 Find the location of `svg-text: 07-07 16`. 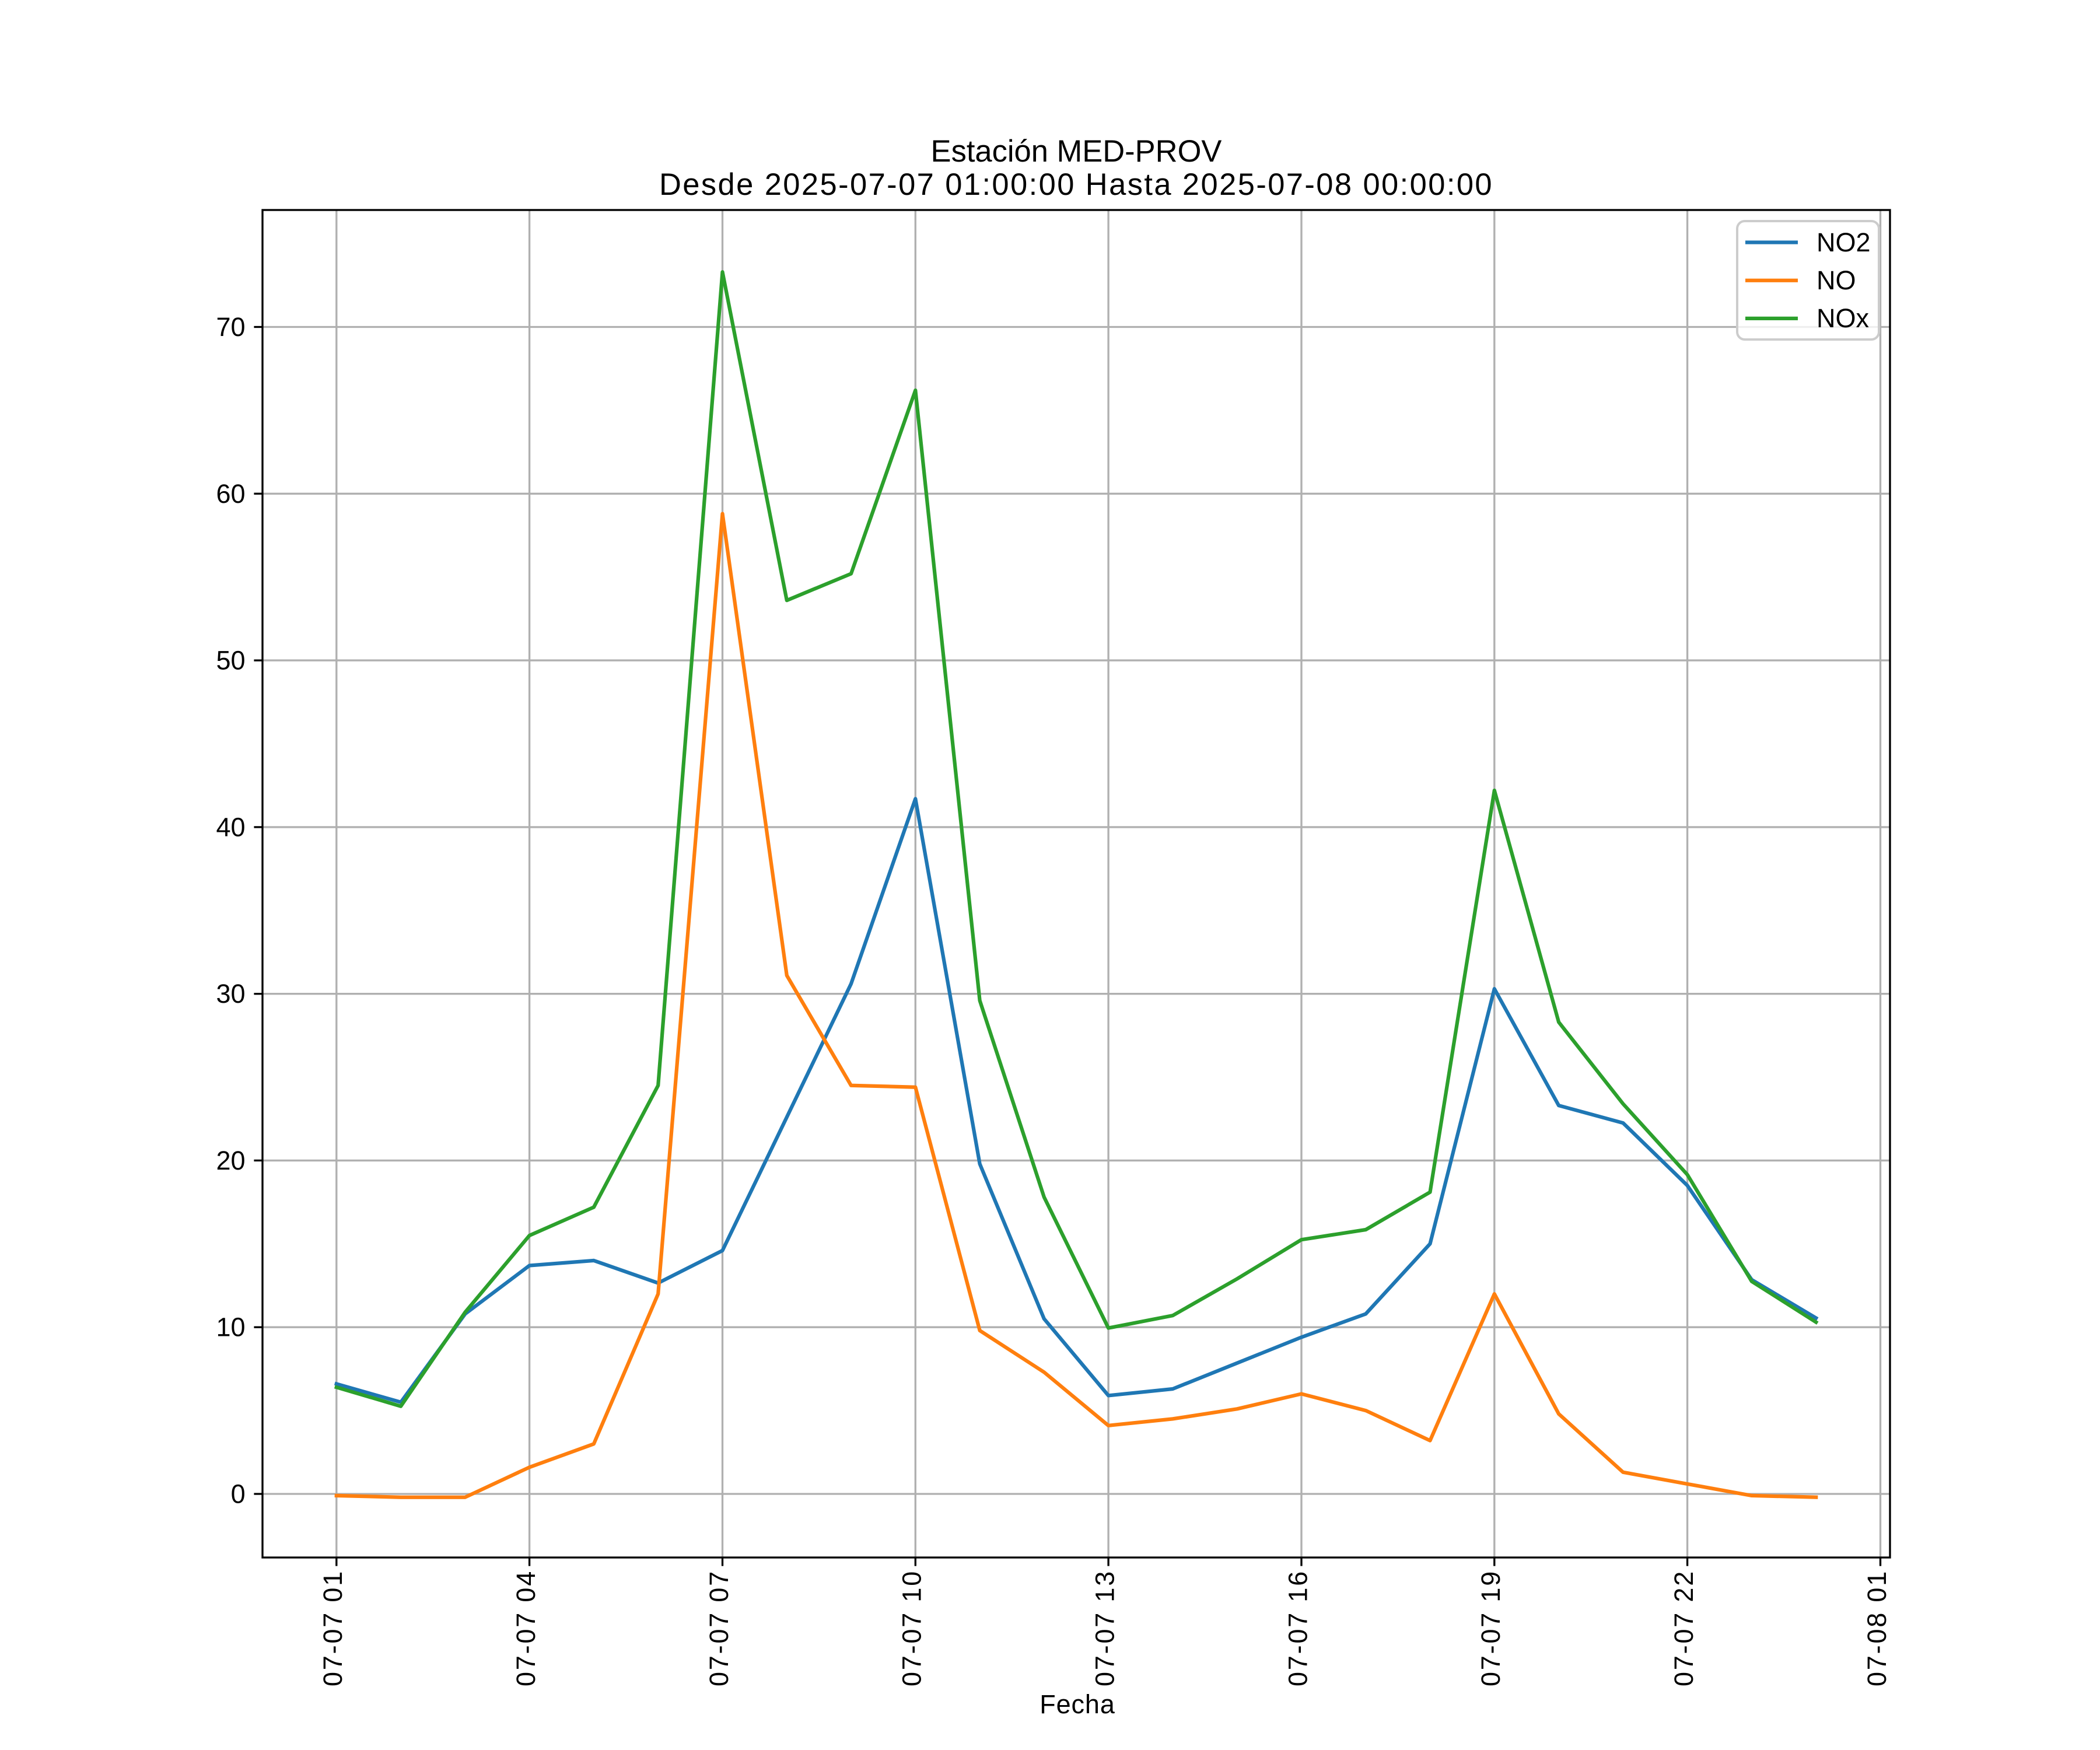

svg-text: 07-07 16 is located at coordinates (1297, 1628).